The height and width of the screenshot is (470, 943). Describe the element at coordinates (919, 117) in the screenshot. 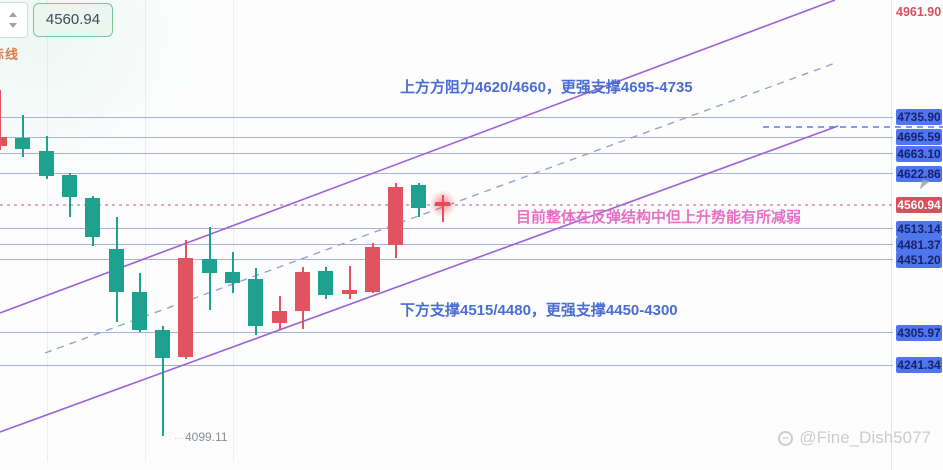

I see `price-axis-label: 4735.90` at that location.